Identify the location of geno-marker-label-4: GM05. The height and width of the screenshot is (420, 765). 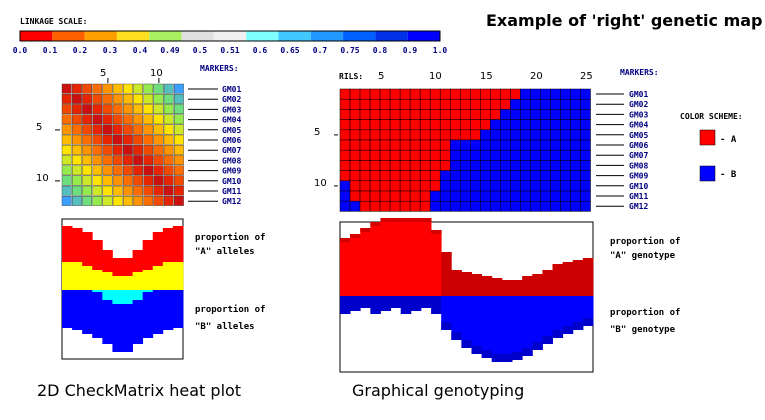
(638, 135).